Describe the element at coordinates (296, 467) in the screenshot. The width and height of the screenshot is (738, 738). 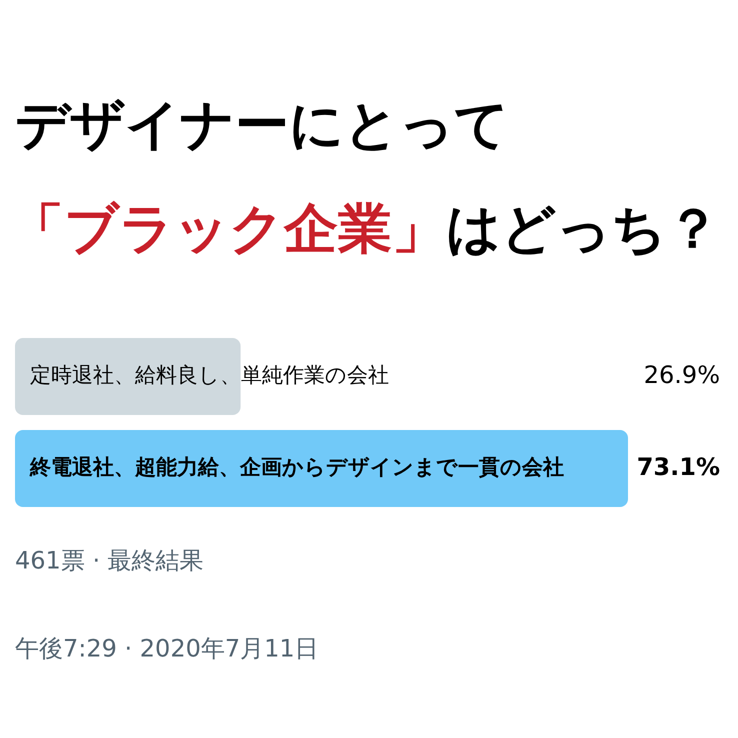
I see `y-tick-label: 終電退社、超能力給、企画からデザインまで一貫の会社` at that location.